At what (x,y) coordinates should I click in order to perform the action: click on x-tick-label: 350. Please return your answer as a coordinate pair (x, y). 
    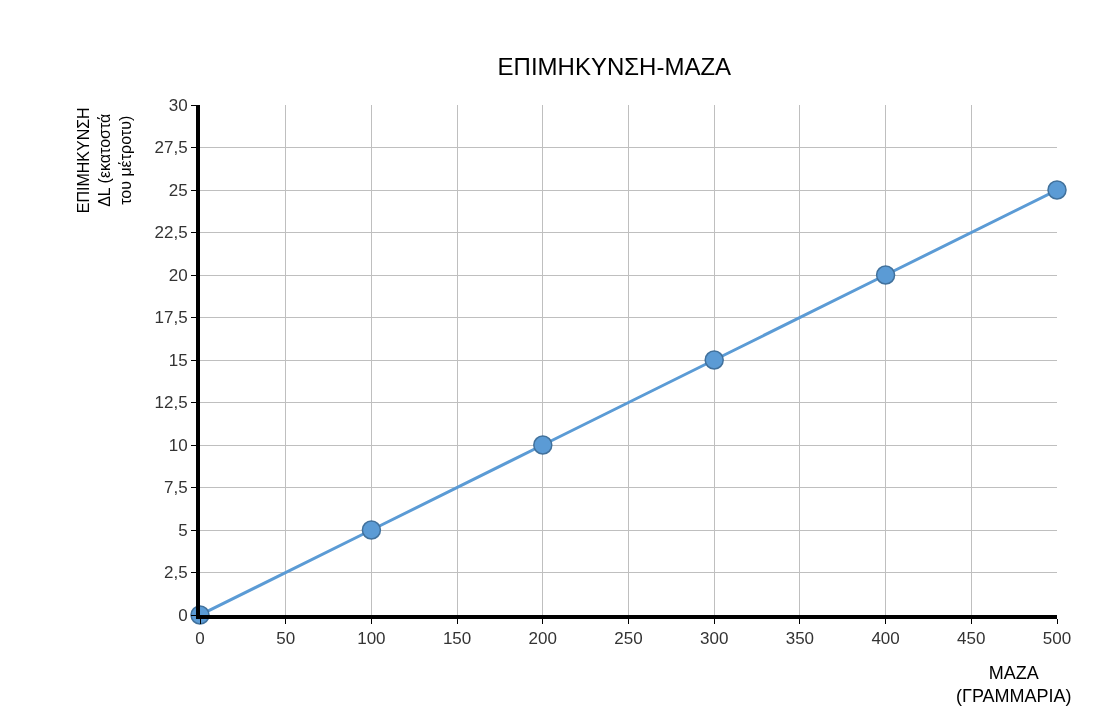
    Looking at the image, I should click on (800, 639).